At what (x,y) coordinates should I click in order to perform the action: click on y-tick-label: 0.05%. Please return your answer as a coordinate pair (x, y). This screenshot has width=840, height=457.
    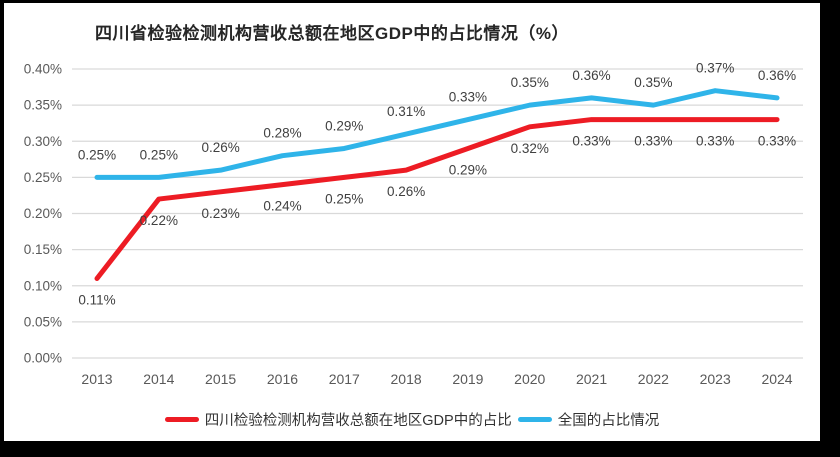
    Looking at the image, I should click on (43, 321).